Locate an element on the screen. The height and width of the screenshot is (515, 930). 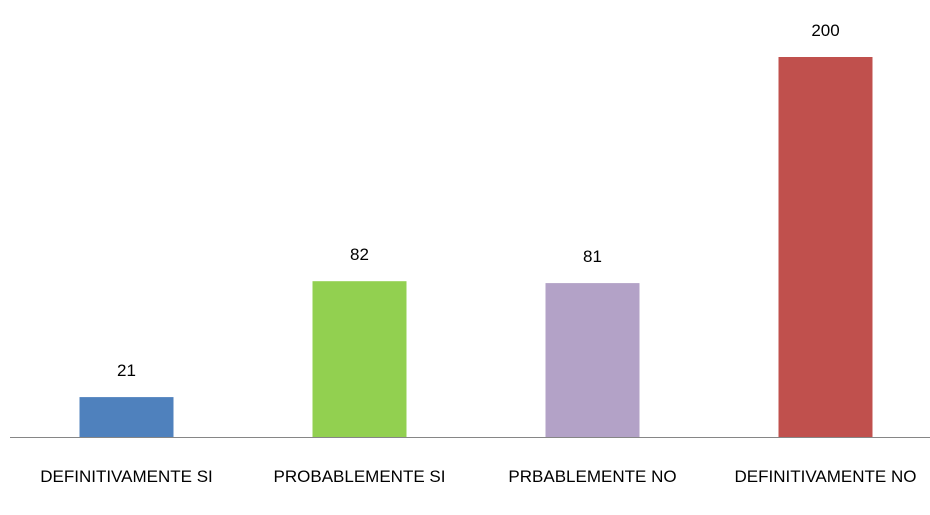
data-label: 82 is located at coordinates (359, 254).